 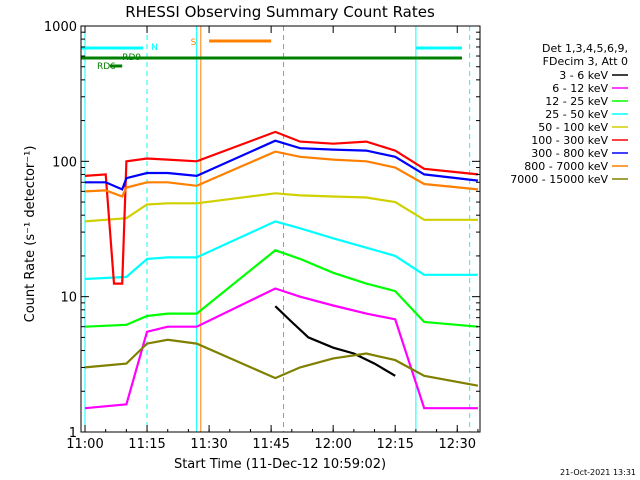 What do you see at coordinates (457, 444) in the screenshot?
I see `x-tick-label: 12:30` at bounding box center [457, 444].